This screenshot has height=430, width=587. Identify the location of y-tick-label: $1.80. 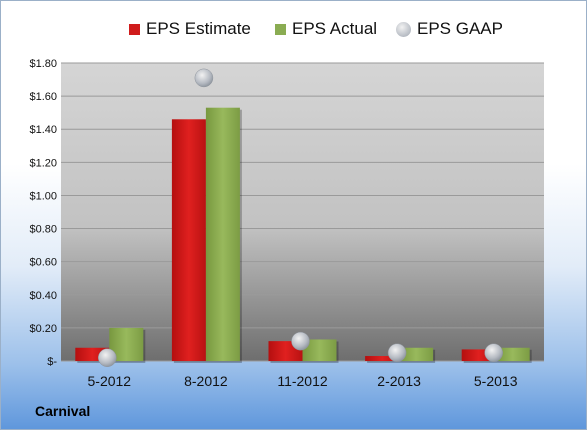
(43, 64).